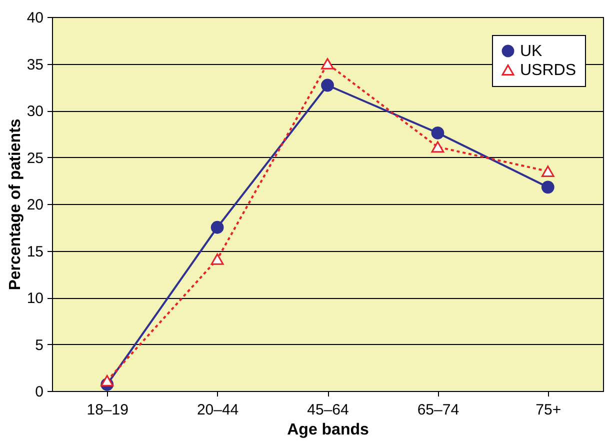 This screenshot has width=605, height=441. Describe the element at coordinates (35, 205) in the screenshot. I see `y-tick-label: 20` at that location.